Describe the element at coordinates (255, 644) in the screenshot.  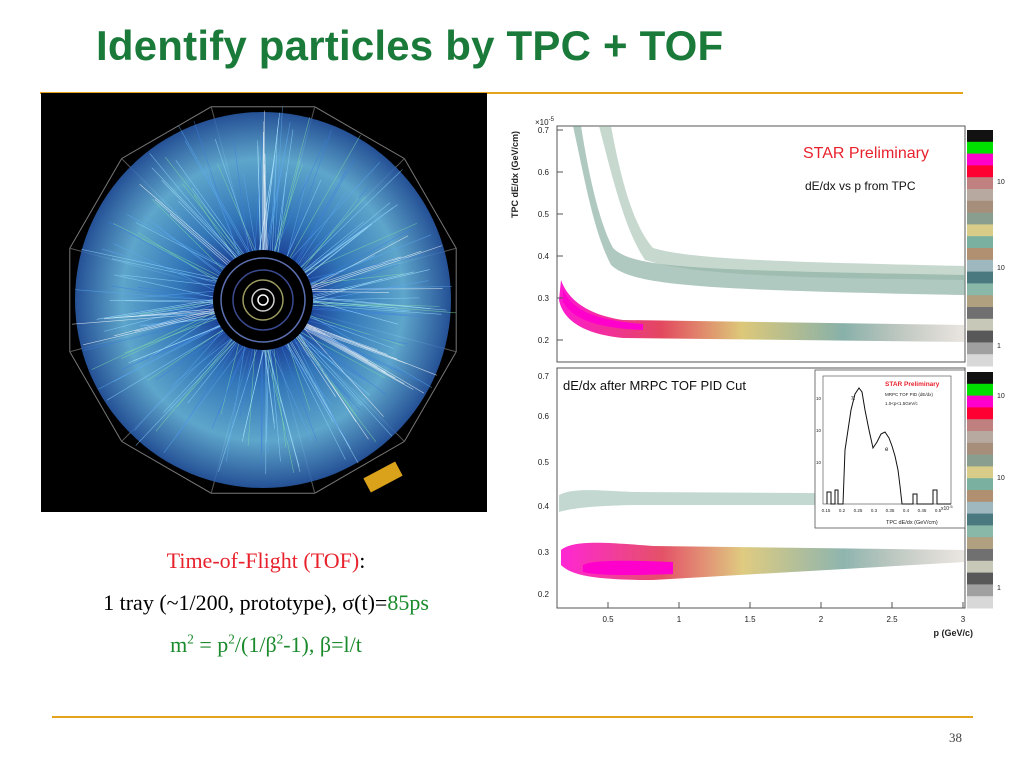
I see `formula-div: /(1/β` at that location.